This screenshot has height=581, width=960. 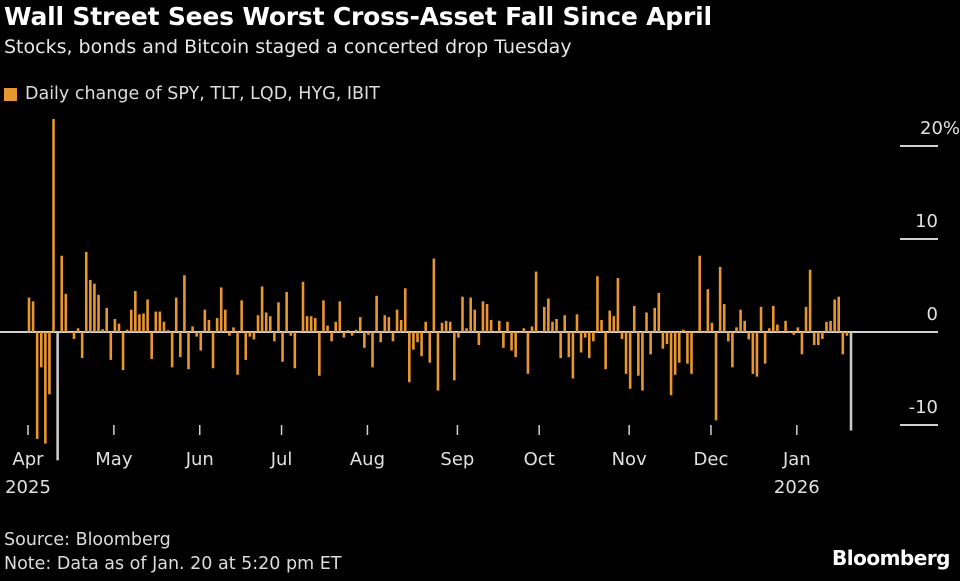 What do you see at coordinates (87, 540) in the screenshot?
I see `source-note: Source: Bloomberg` at bounding box center [87, 540].